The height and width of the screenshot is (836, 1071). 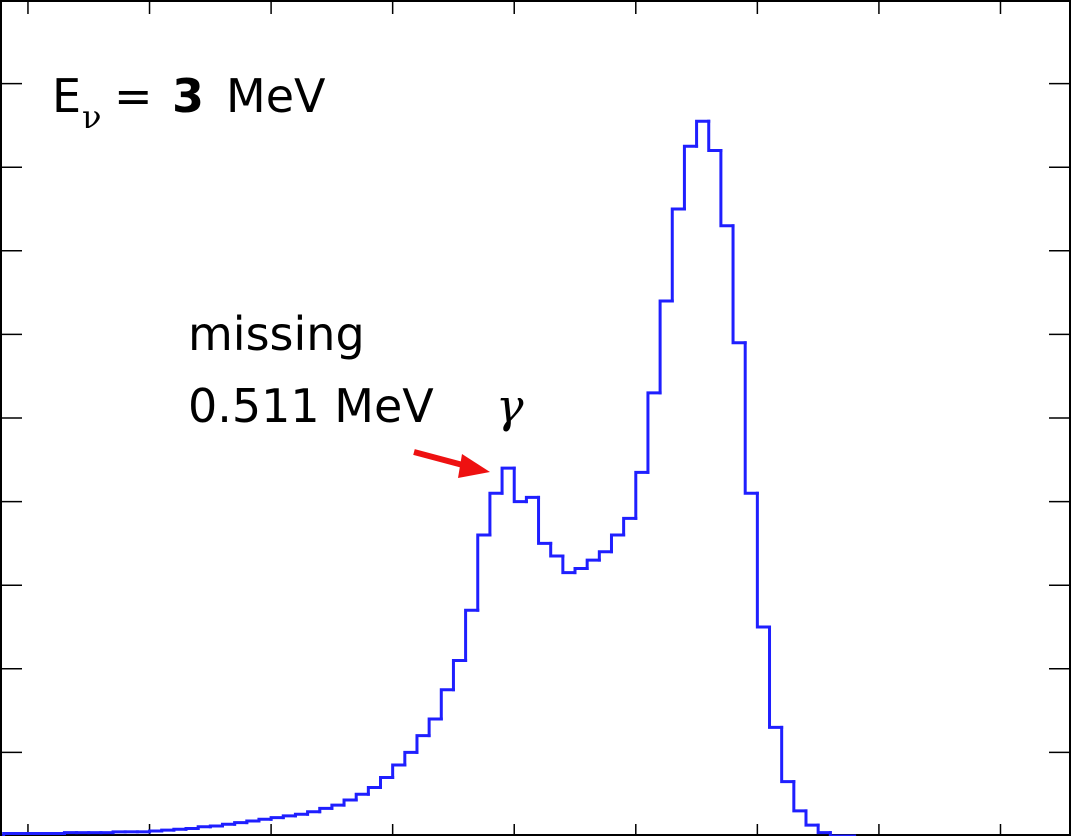 What do you see at coordinates (276, 334) in the screenshot?
I see `missing-label: missing` at bounding box center [276, 334].